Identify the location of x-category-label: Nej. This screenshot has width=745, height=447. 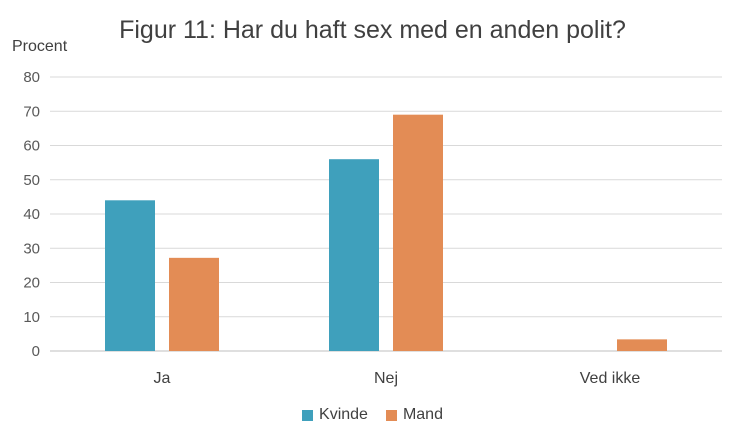
(386, 378).